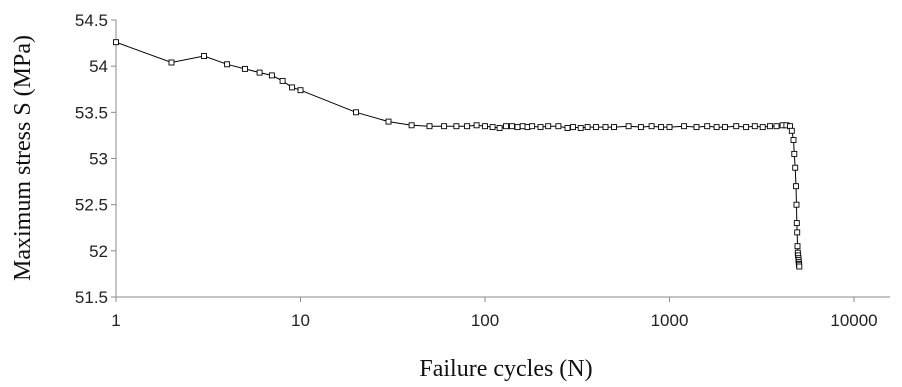 The height and width of the screenshot is (387, 902). I want to click on y-tick-labels: 51.5 52 52.5 53 53.5 54 54.5, so click(95, 159).